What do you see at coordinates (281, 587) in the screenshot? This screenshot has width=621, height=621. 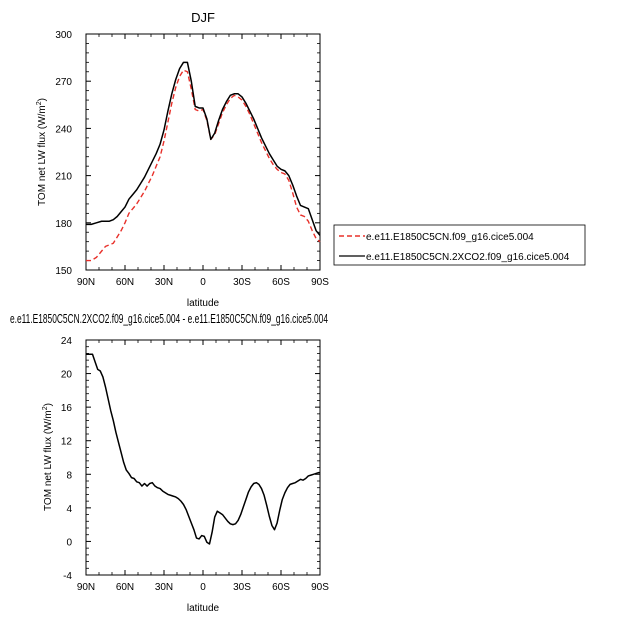 I see `bottom-xtick-label: 60S` at bounding box center [281, 587].